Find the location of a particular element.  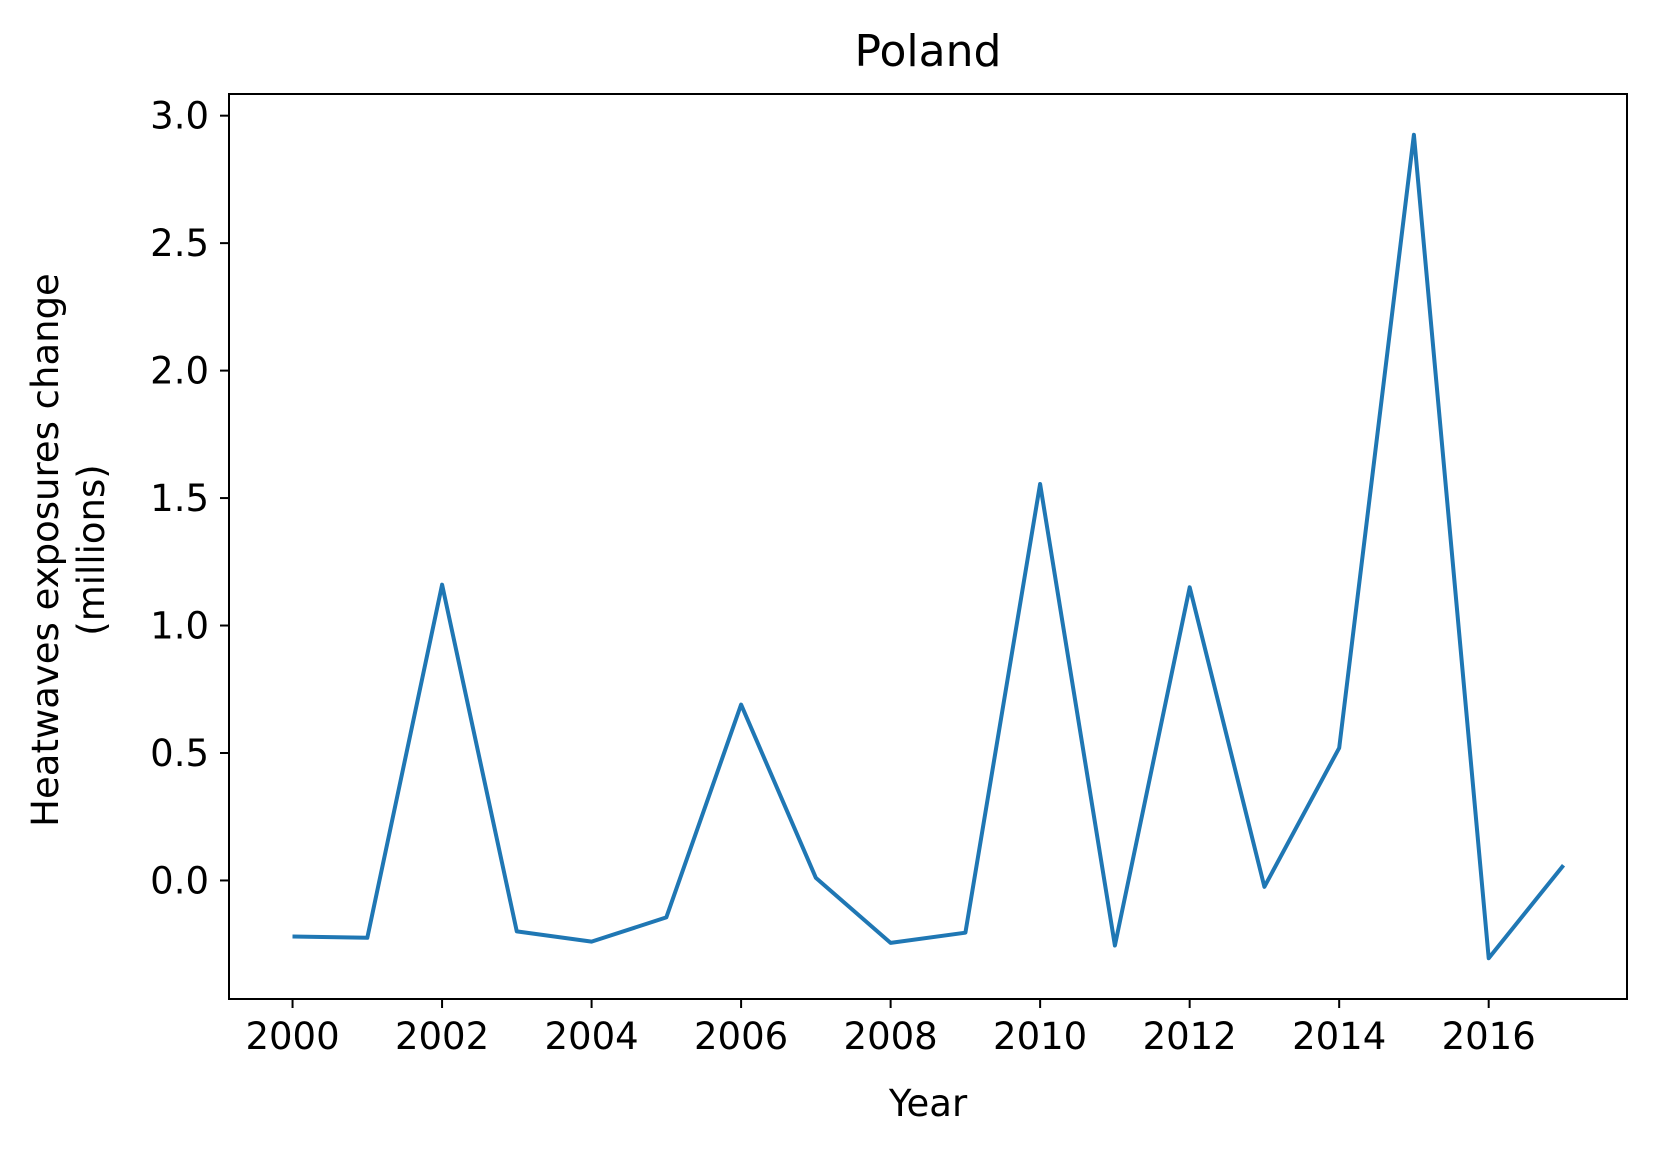

y-axis: 0.0 0.5 1.0 1.5 2.0 2.5 3.0 is located at coordinates (189, 498).